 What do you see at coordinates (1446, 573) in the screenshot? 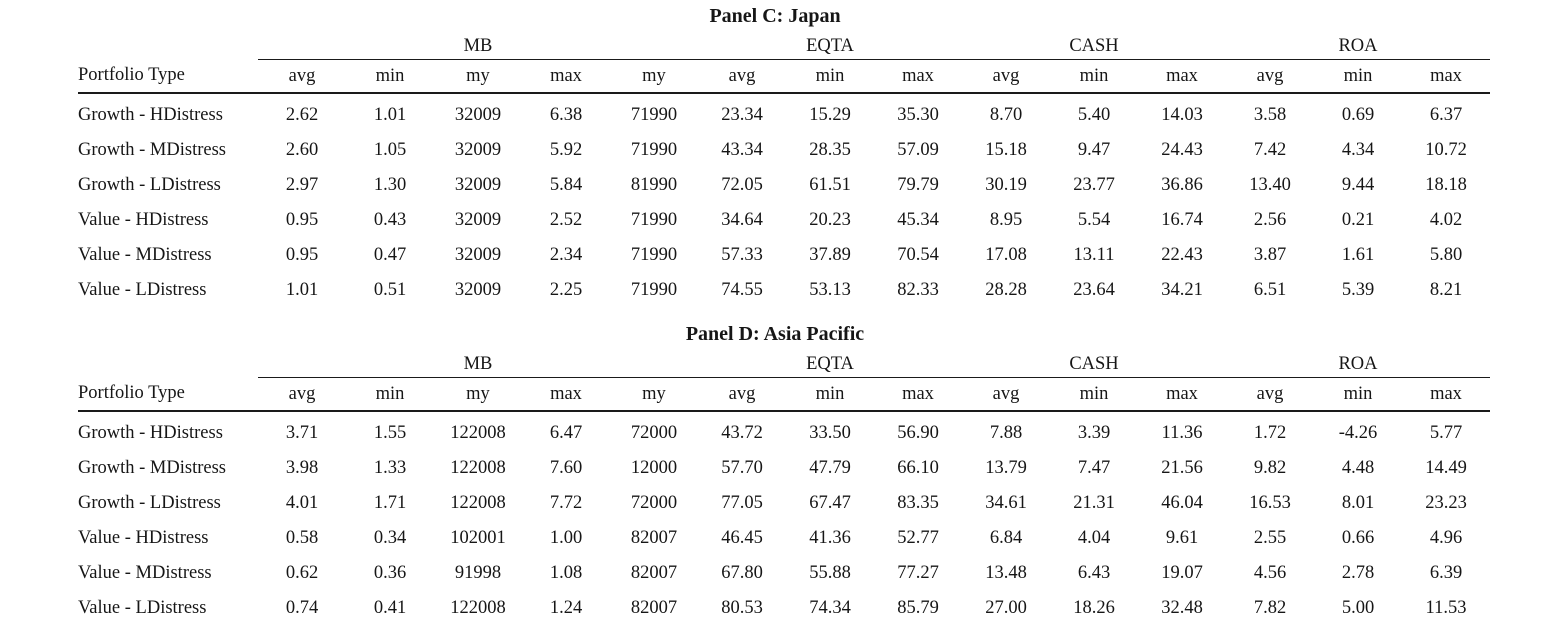
I see `value-cell: 6.39` at bounding box center [1446, 573].